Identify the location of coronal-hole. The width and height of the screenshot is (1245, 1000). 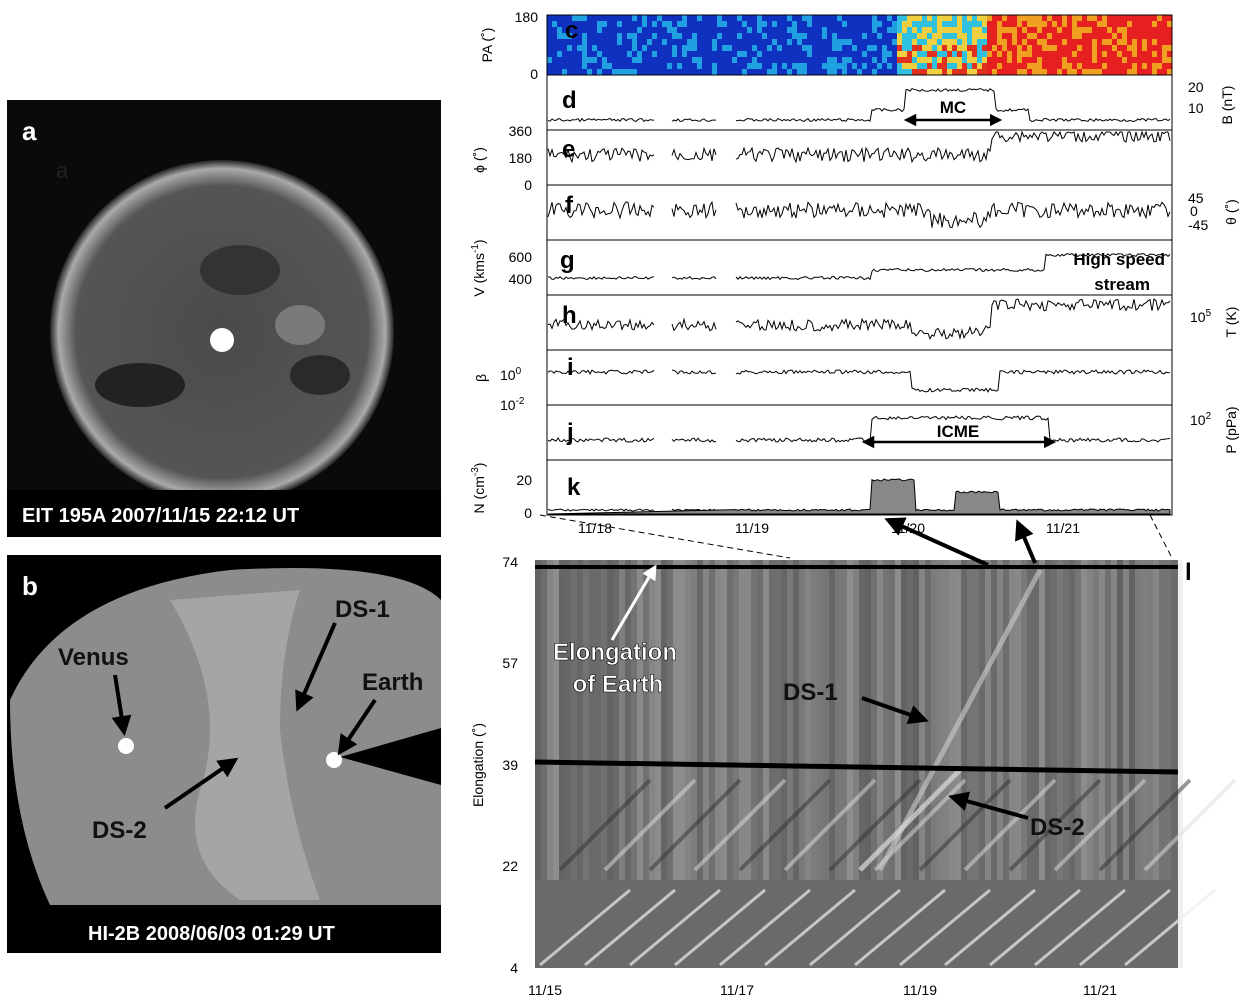
(140, 385).